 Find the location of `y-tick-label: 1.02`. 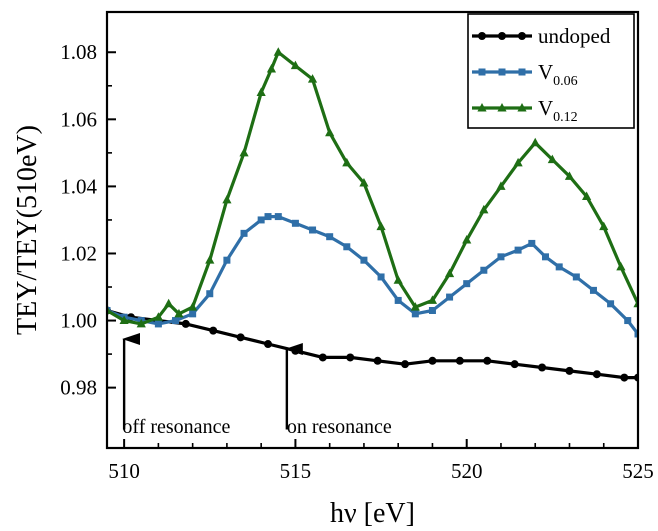

y-tick-label: 1.02 is located at coordinates (78, 253).